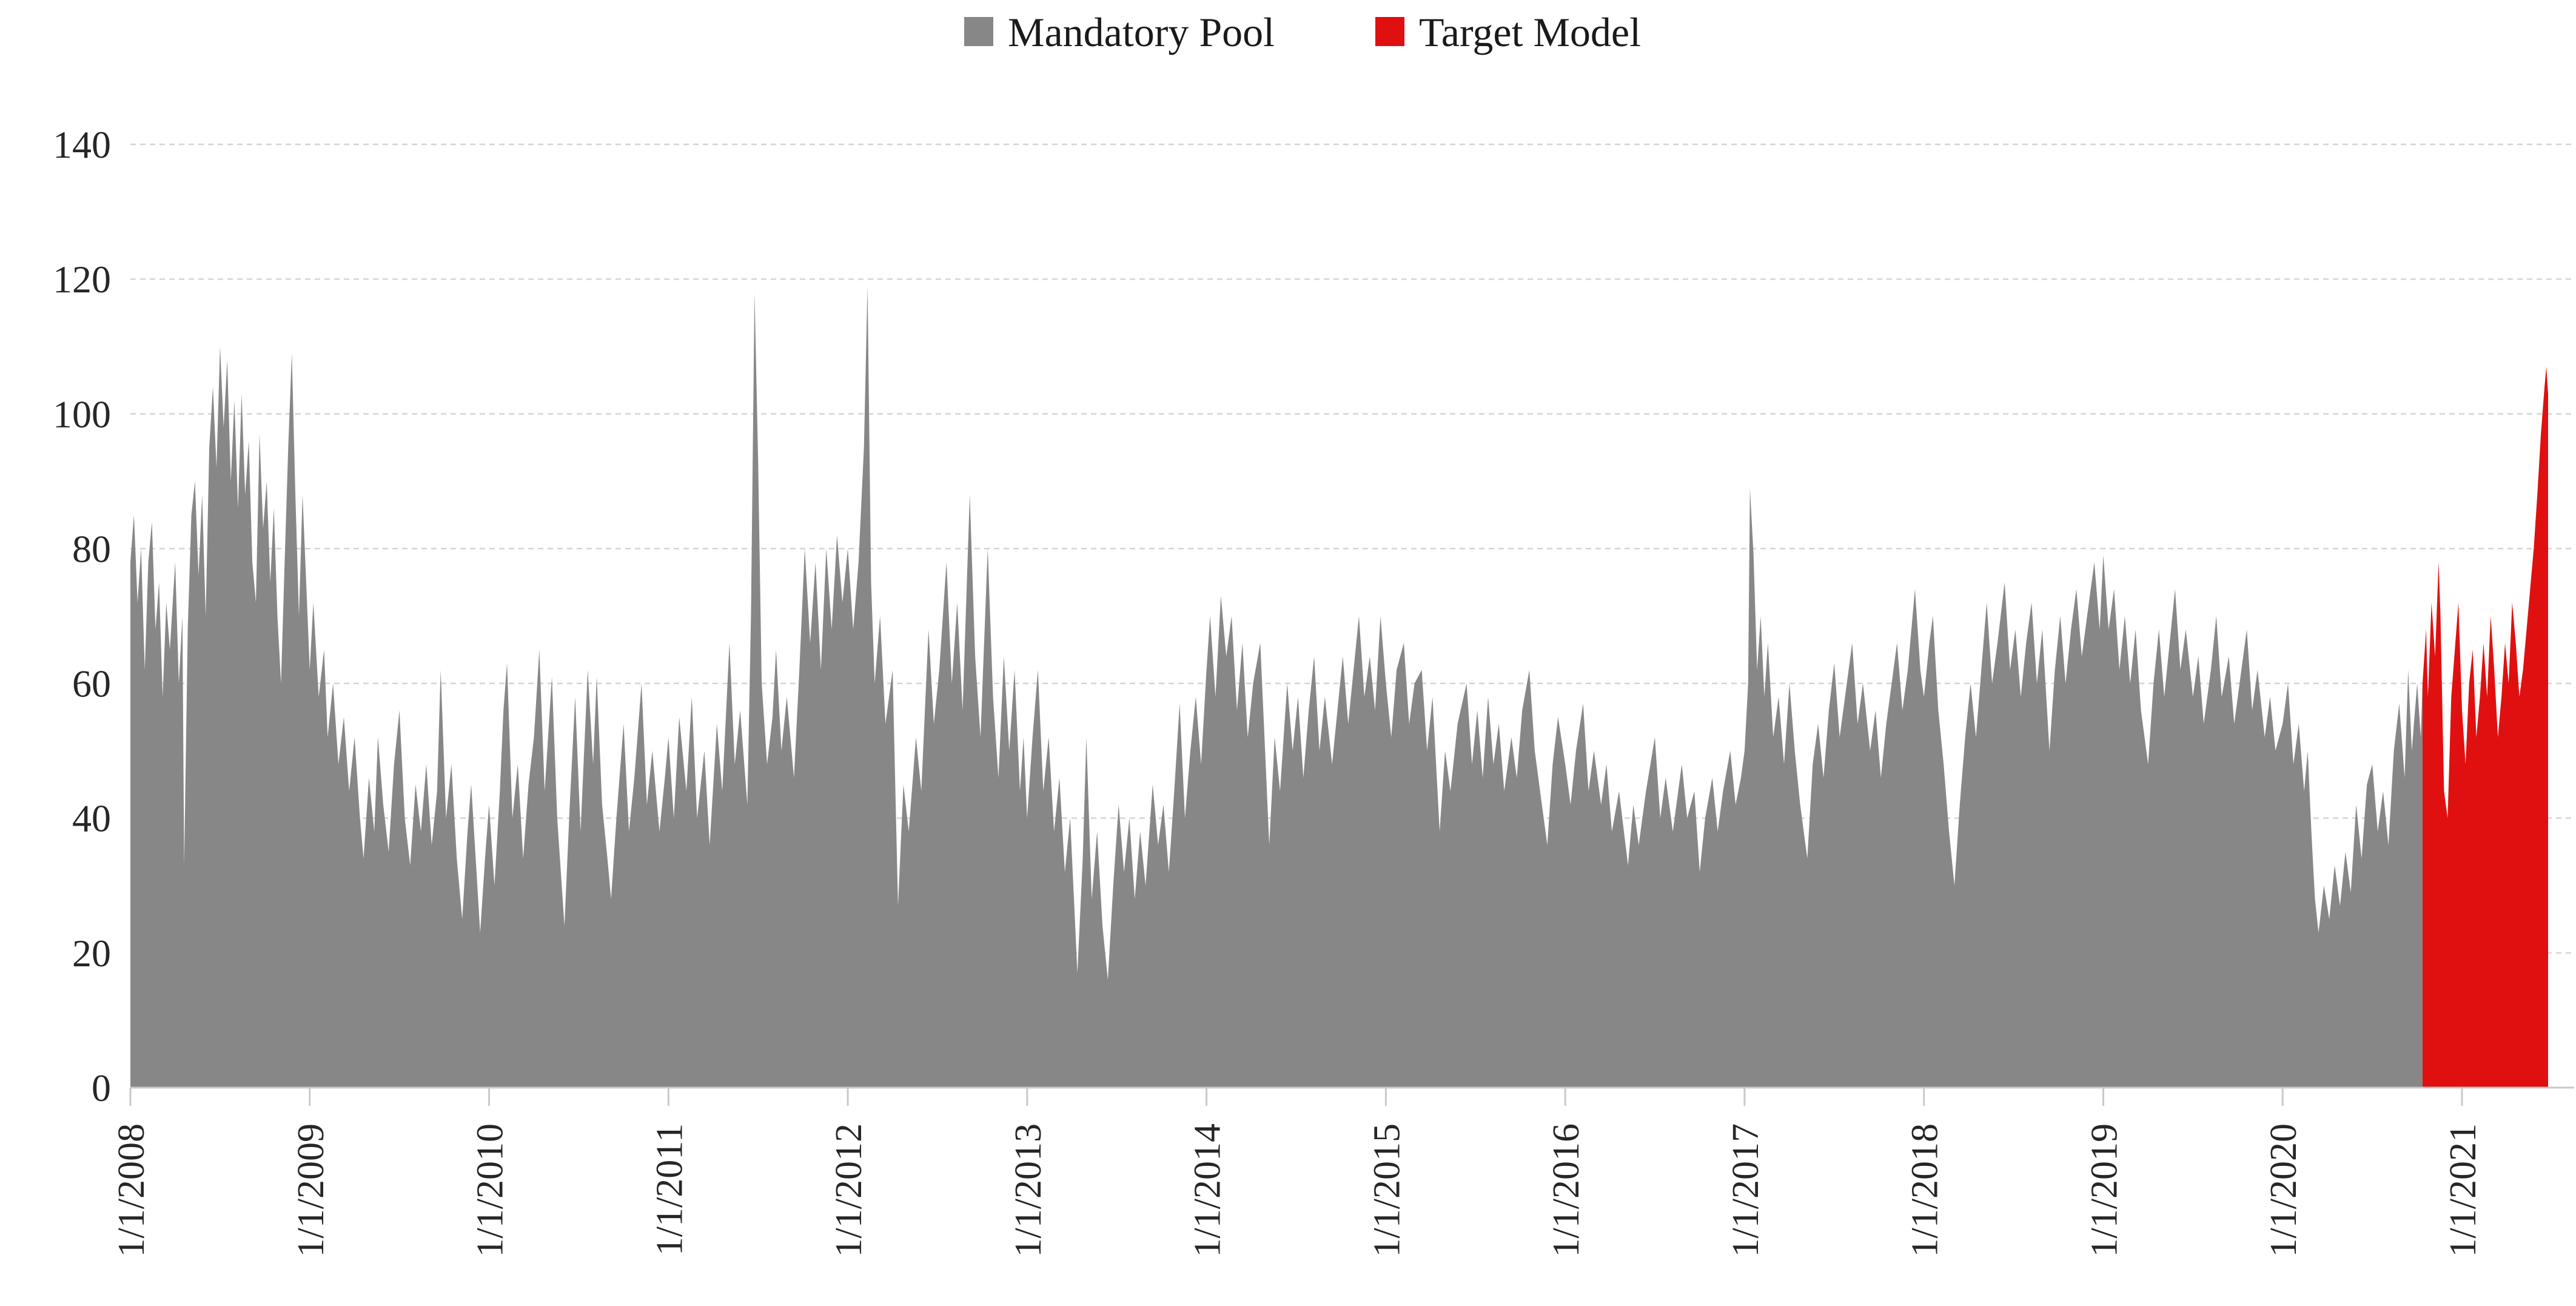 The height and width of the screenshot is (1306, 2576). I want to click on x-tick-label: 1/1/2017, so click(1745, 1190).